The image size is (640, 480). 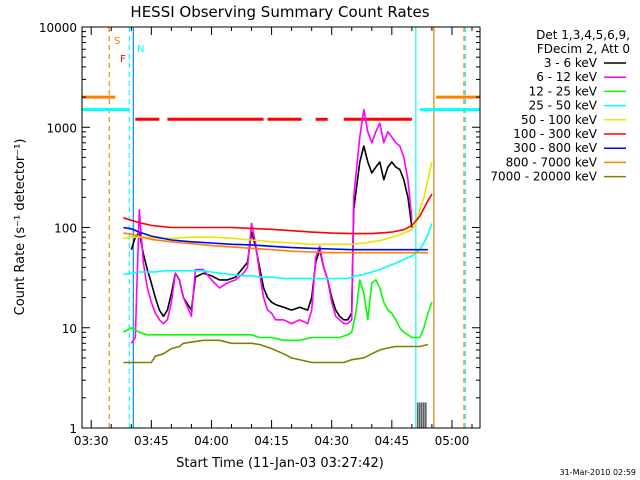 I want to click on legend-label-6: 300 - 800 keV, so click(x=555, y=148).